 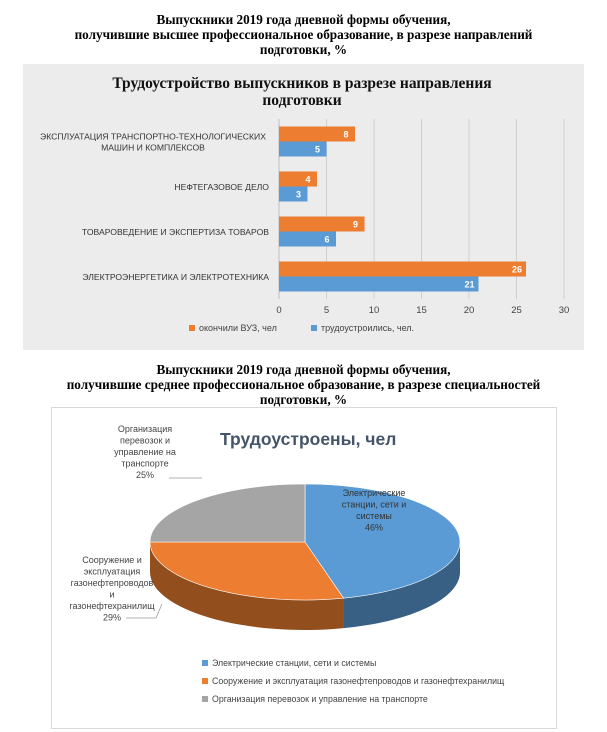 What do you see at coordinates (374, 493) in the screenshot?
I see `slice-label: Электрические` at bounding box center [374, 493].